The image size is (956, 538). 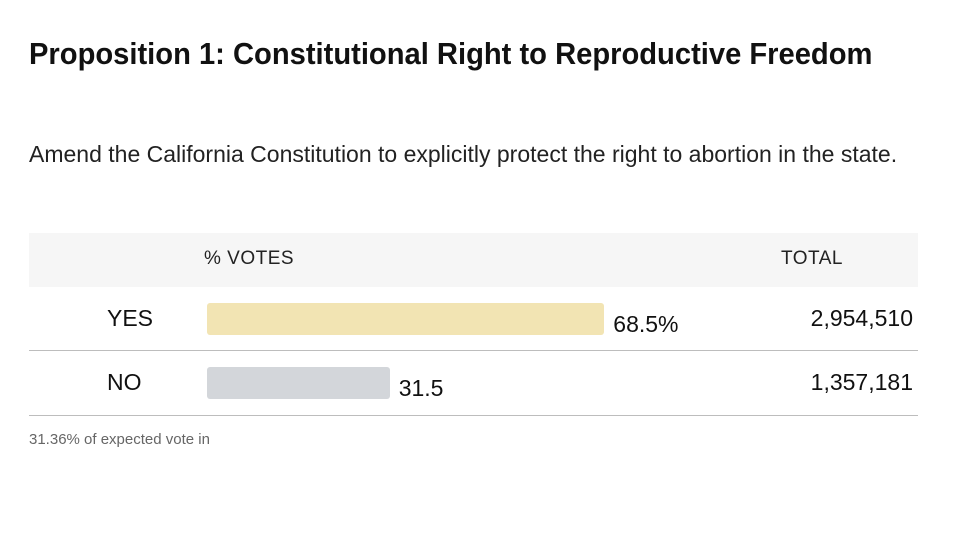 I want to click on vote-percent-yes: 68.5%, so click(x=646, y=324).